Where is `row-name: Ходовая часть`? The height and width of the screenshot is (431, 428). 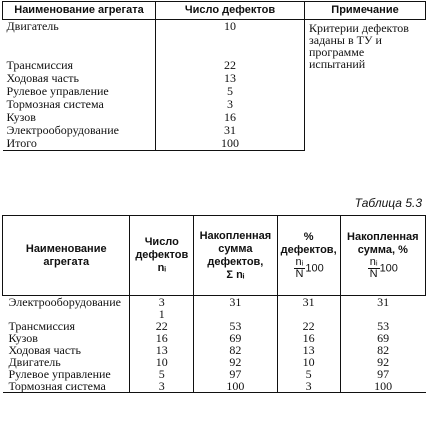
row-name: Ходовая часть is located at coordinates (42, 78).